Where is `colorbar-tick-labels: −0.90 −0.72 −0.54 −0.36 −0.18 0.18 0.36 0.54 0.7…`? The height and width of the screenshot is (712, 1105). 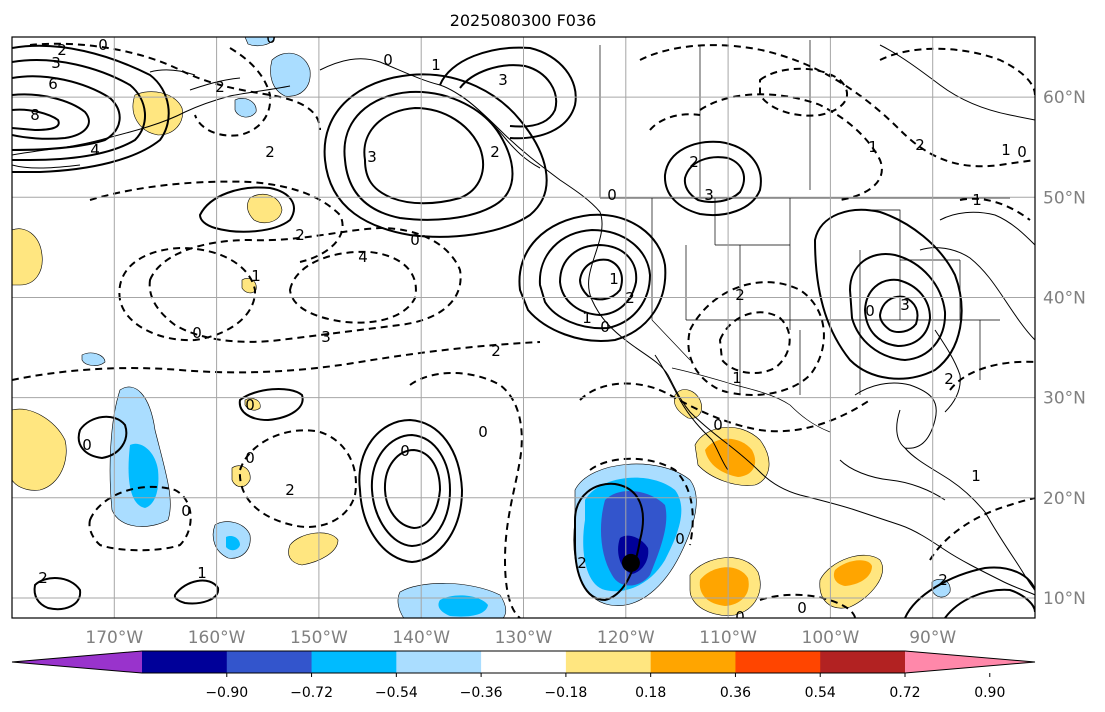
colorbar-tick-labels: −0.90 −0.72 −0.54 −0.36 −0.18 0.18 0.36 0.54 0.7… is located at coordinates (605, 687).